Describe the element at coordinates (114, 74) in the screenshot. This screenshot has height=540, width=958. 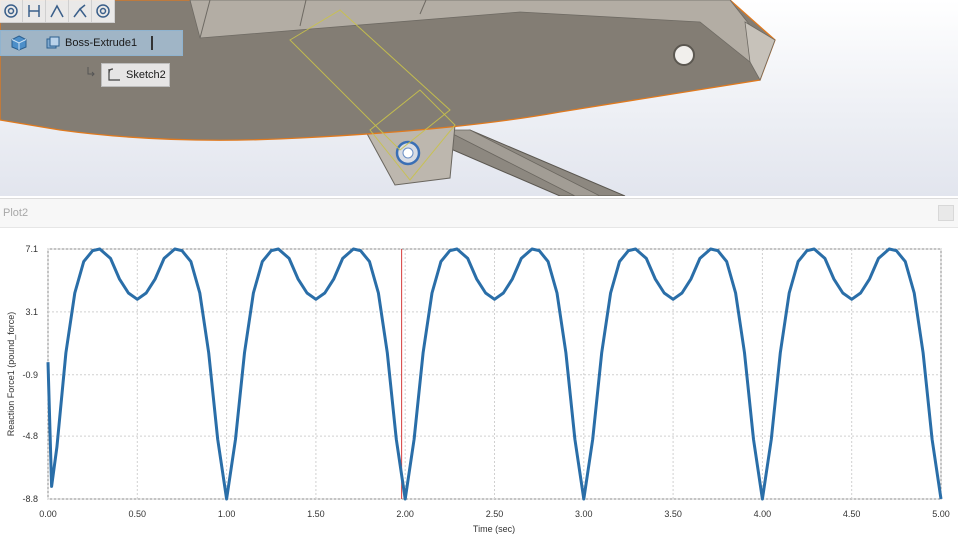
I see `sketch-icon` at that location.